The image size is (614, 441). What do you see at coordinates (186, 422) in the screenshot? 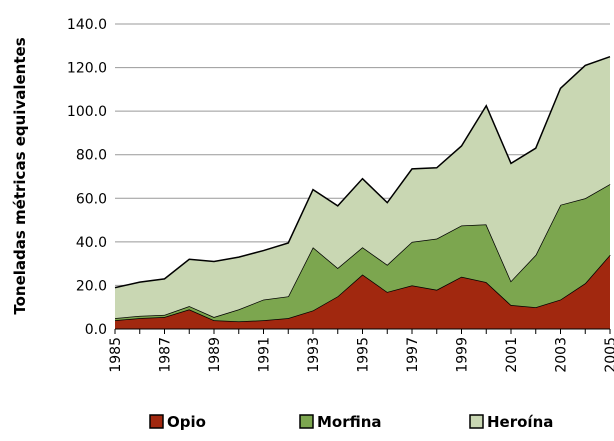
I see `legend-label: Opio` at bounding box center [186, 422].